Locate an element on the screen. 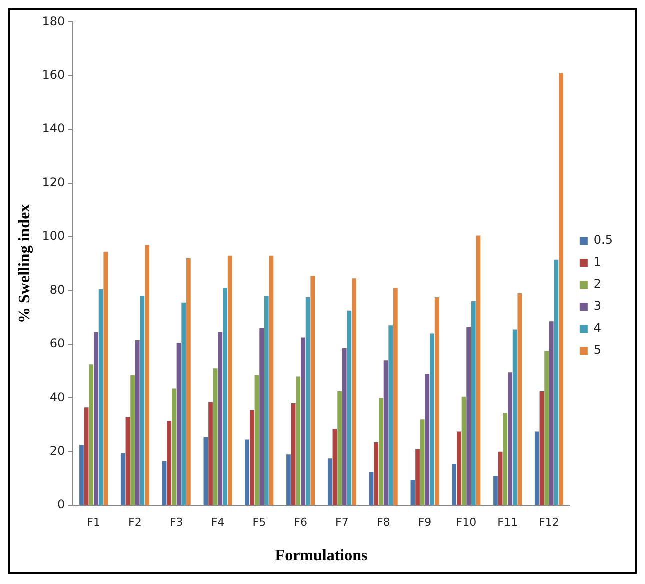  x-tick-label: F3 is located at coordinates (177, 523).